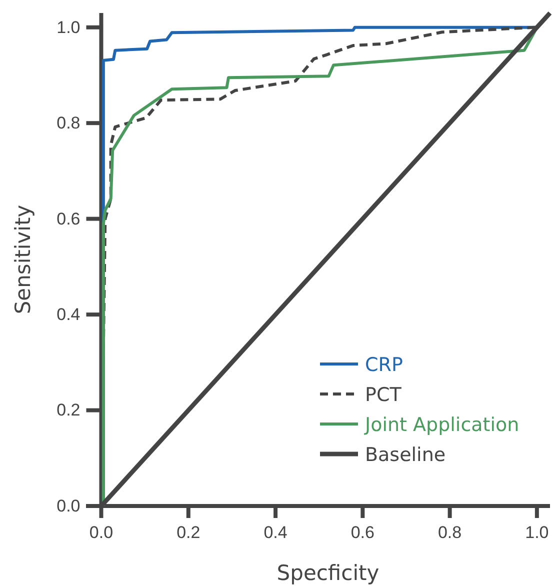 This screenshot has width=558, height=586. What do you see at coordinates (23, 259) in the screenshot?
I see `y-axis-title: Sensitivity` at bounding box center [23, 259].